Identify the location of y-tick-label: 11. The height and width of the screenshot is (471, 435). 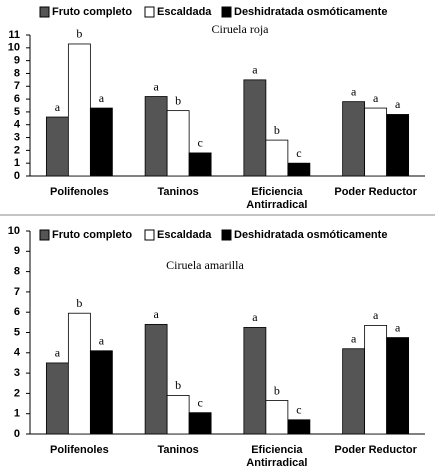
(14, 35).